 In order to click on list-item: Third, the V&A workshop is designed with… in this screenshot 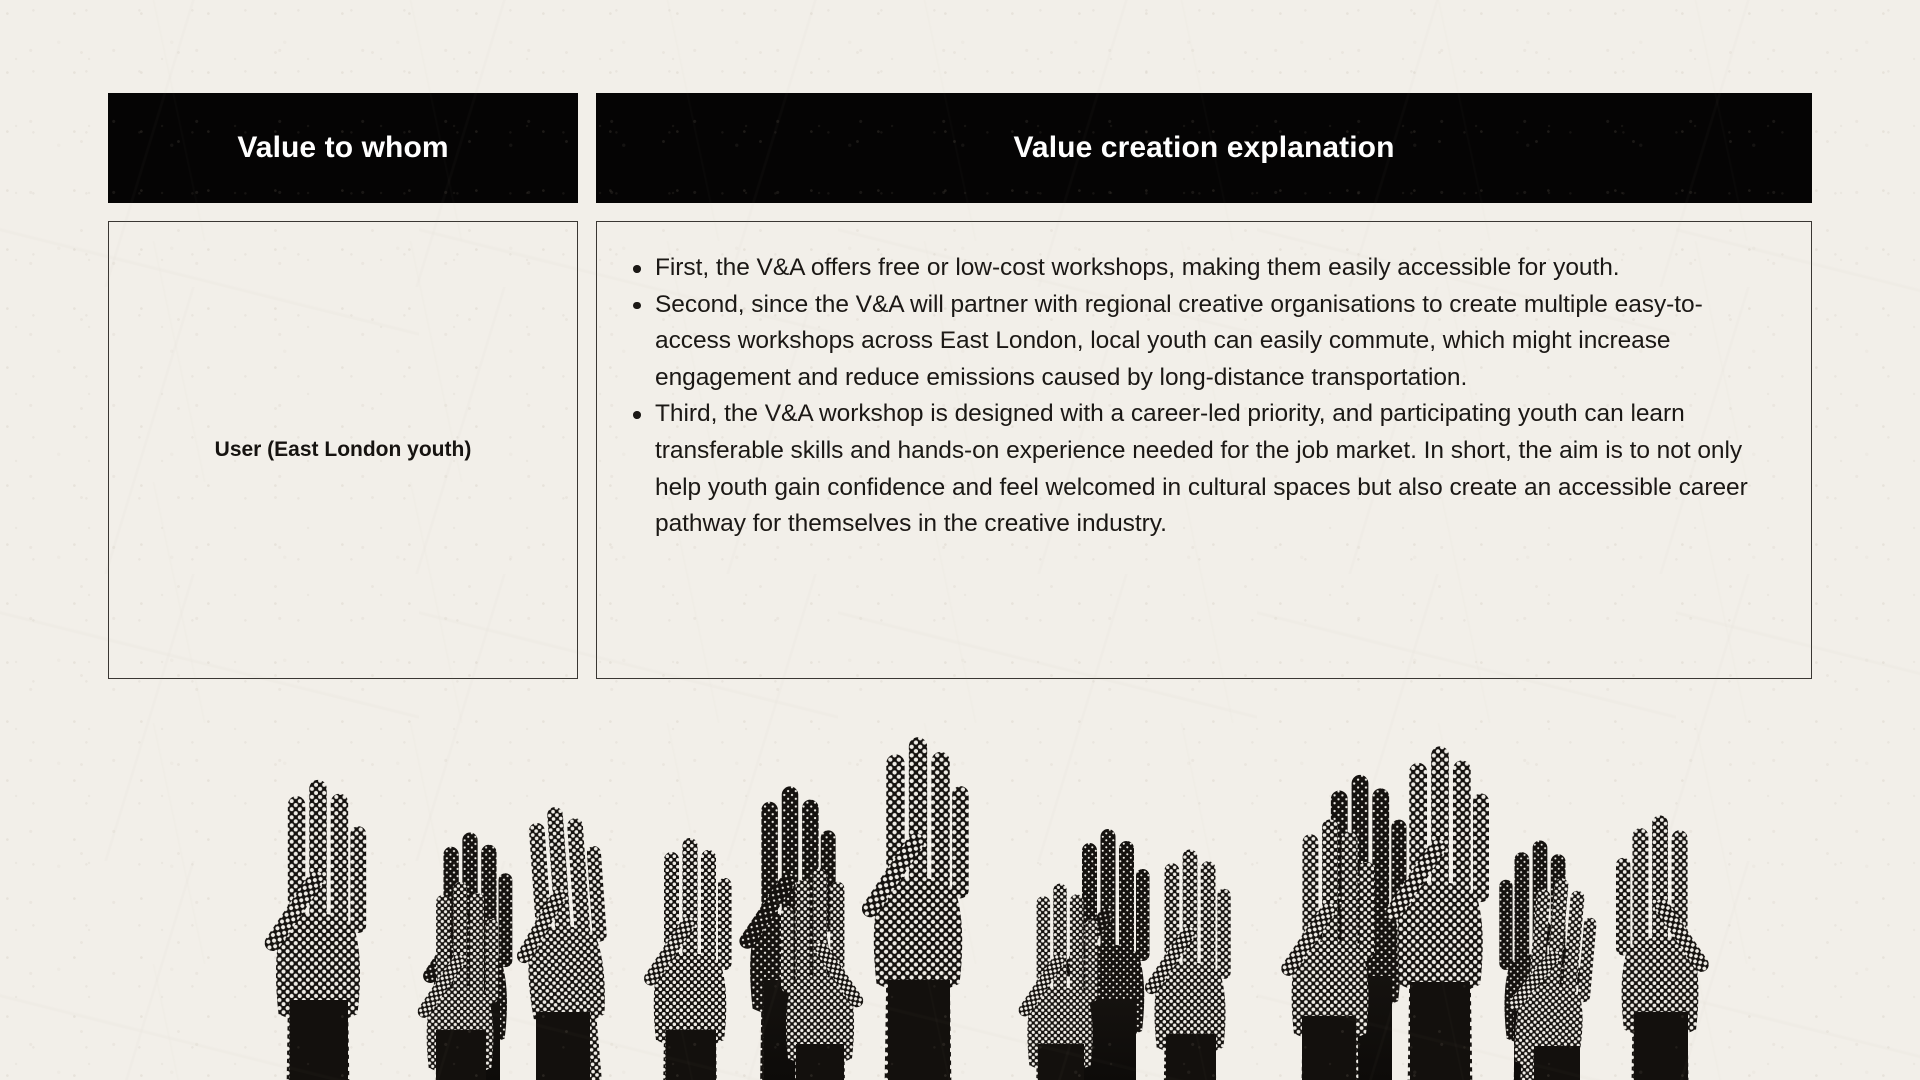, I will do `click(1205, 469)`.